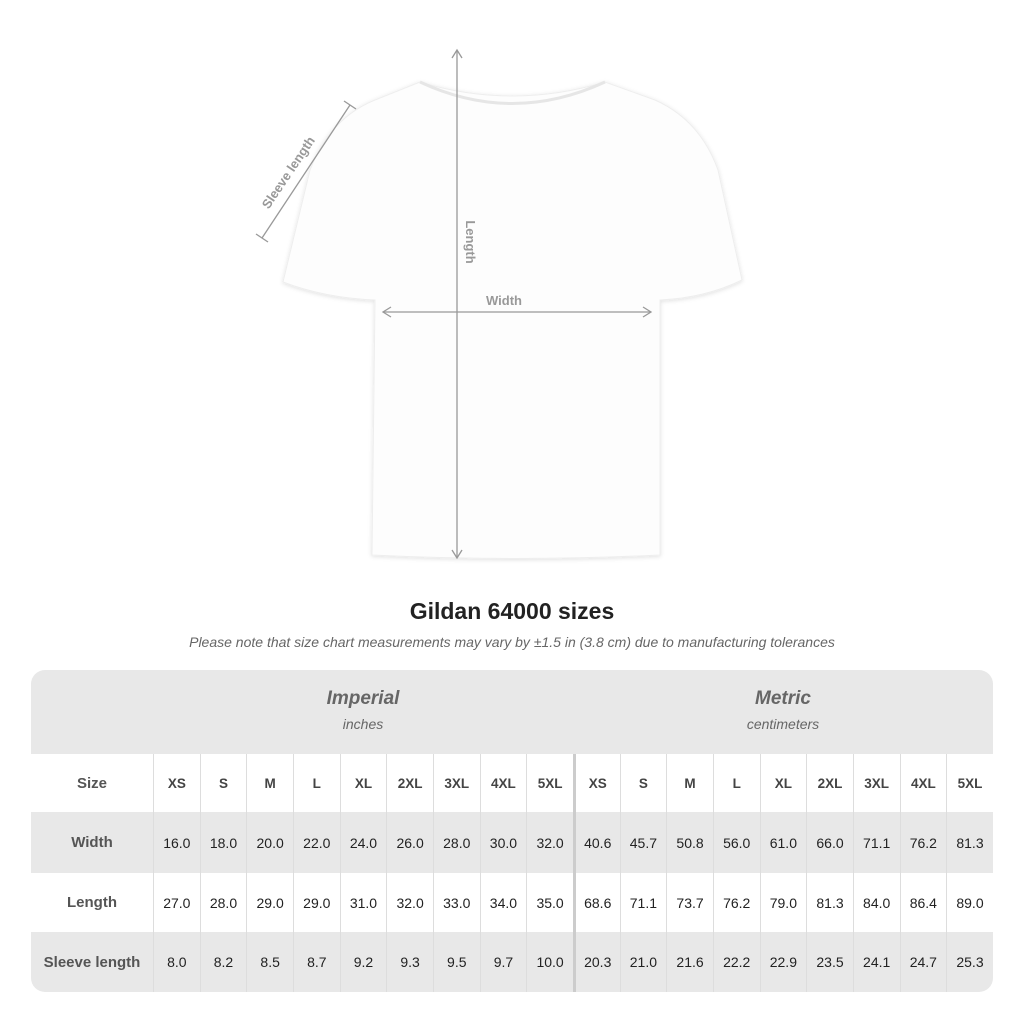 Image resolution: width=1024 pixels, height=1024 pixels. What do you see at coordinates (829, 962) in the screenshot?
I see `table-cell: 23.5` at bounding box center [829, 962].